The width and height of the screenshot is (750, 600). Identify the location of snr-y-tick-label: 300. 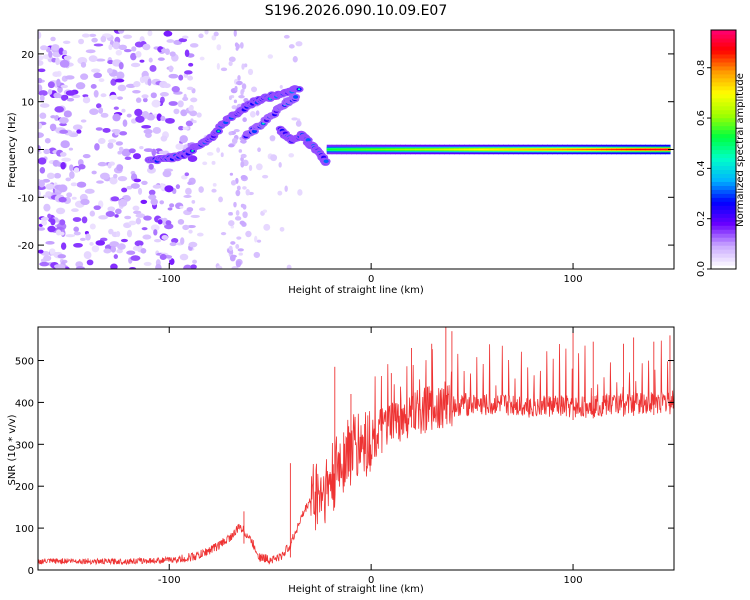
(24, 445).